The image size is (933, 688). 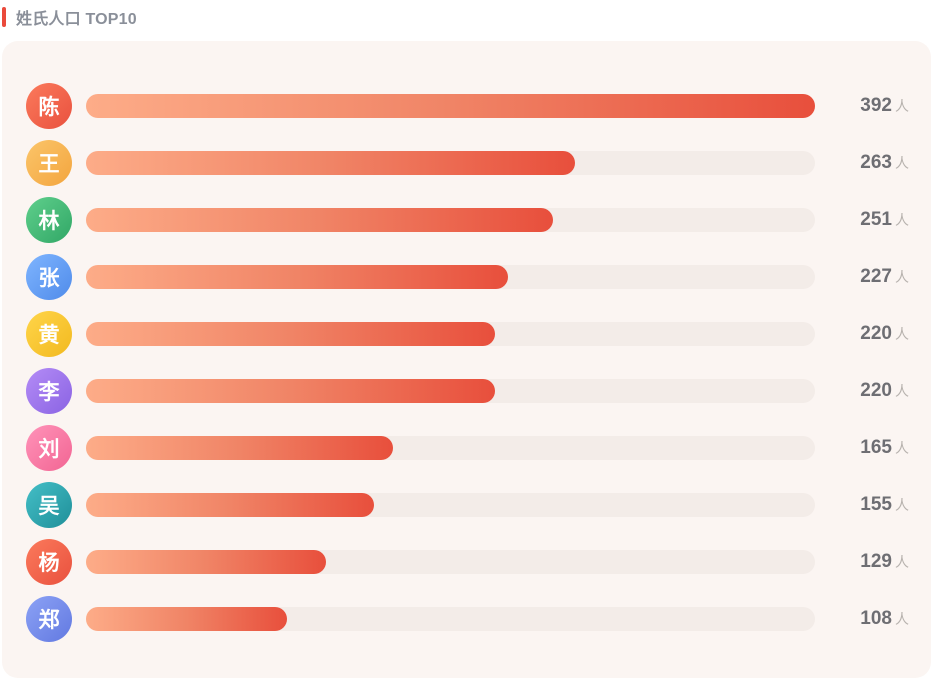 I want to click on value-label: 227 人, so click(x=884, y=277).